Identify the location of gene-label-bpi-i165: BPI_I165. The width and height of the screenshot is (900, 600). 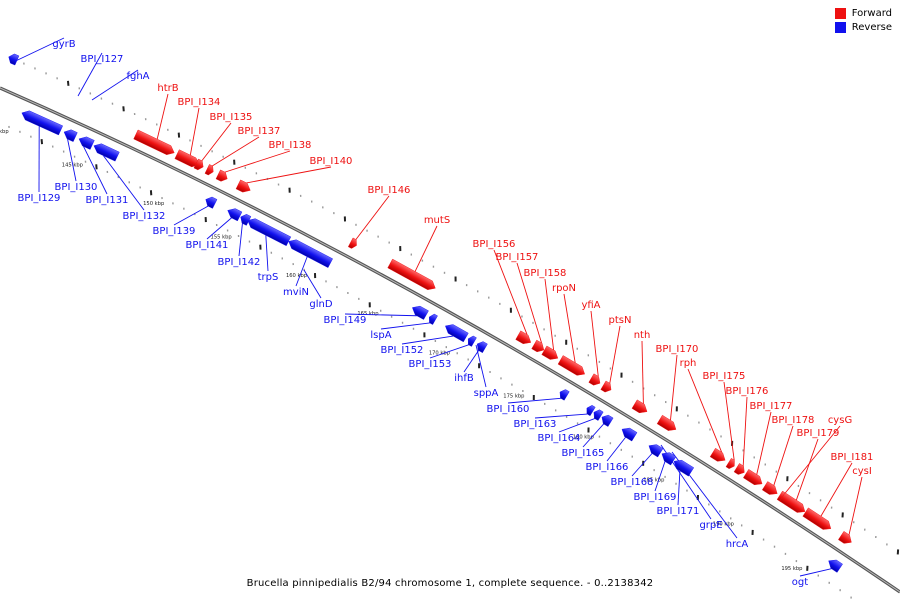
(583, 453).